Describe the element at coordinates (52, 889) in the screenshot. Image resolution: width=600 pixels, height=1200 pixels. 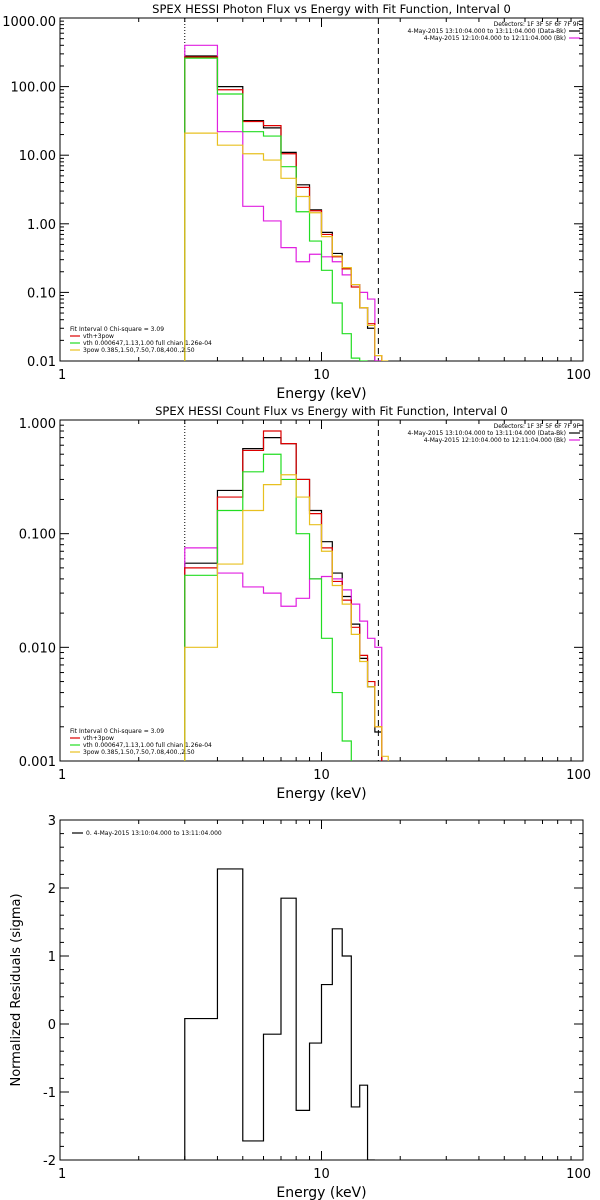
I see `y-tick-label: 2` at that location.